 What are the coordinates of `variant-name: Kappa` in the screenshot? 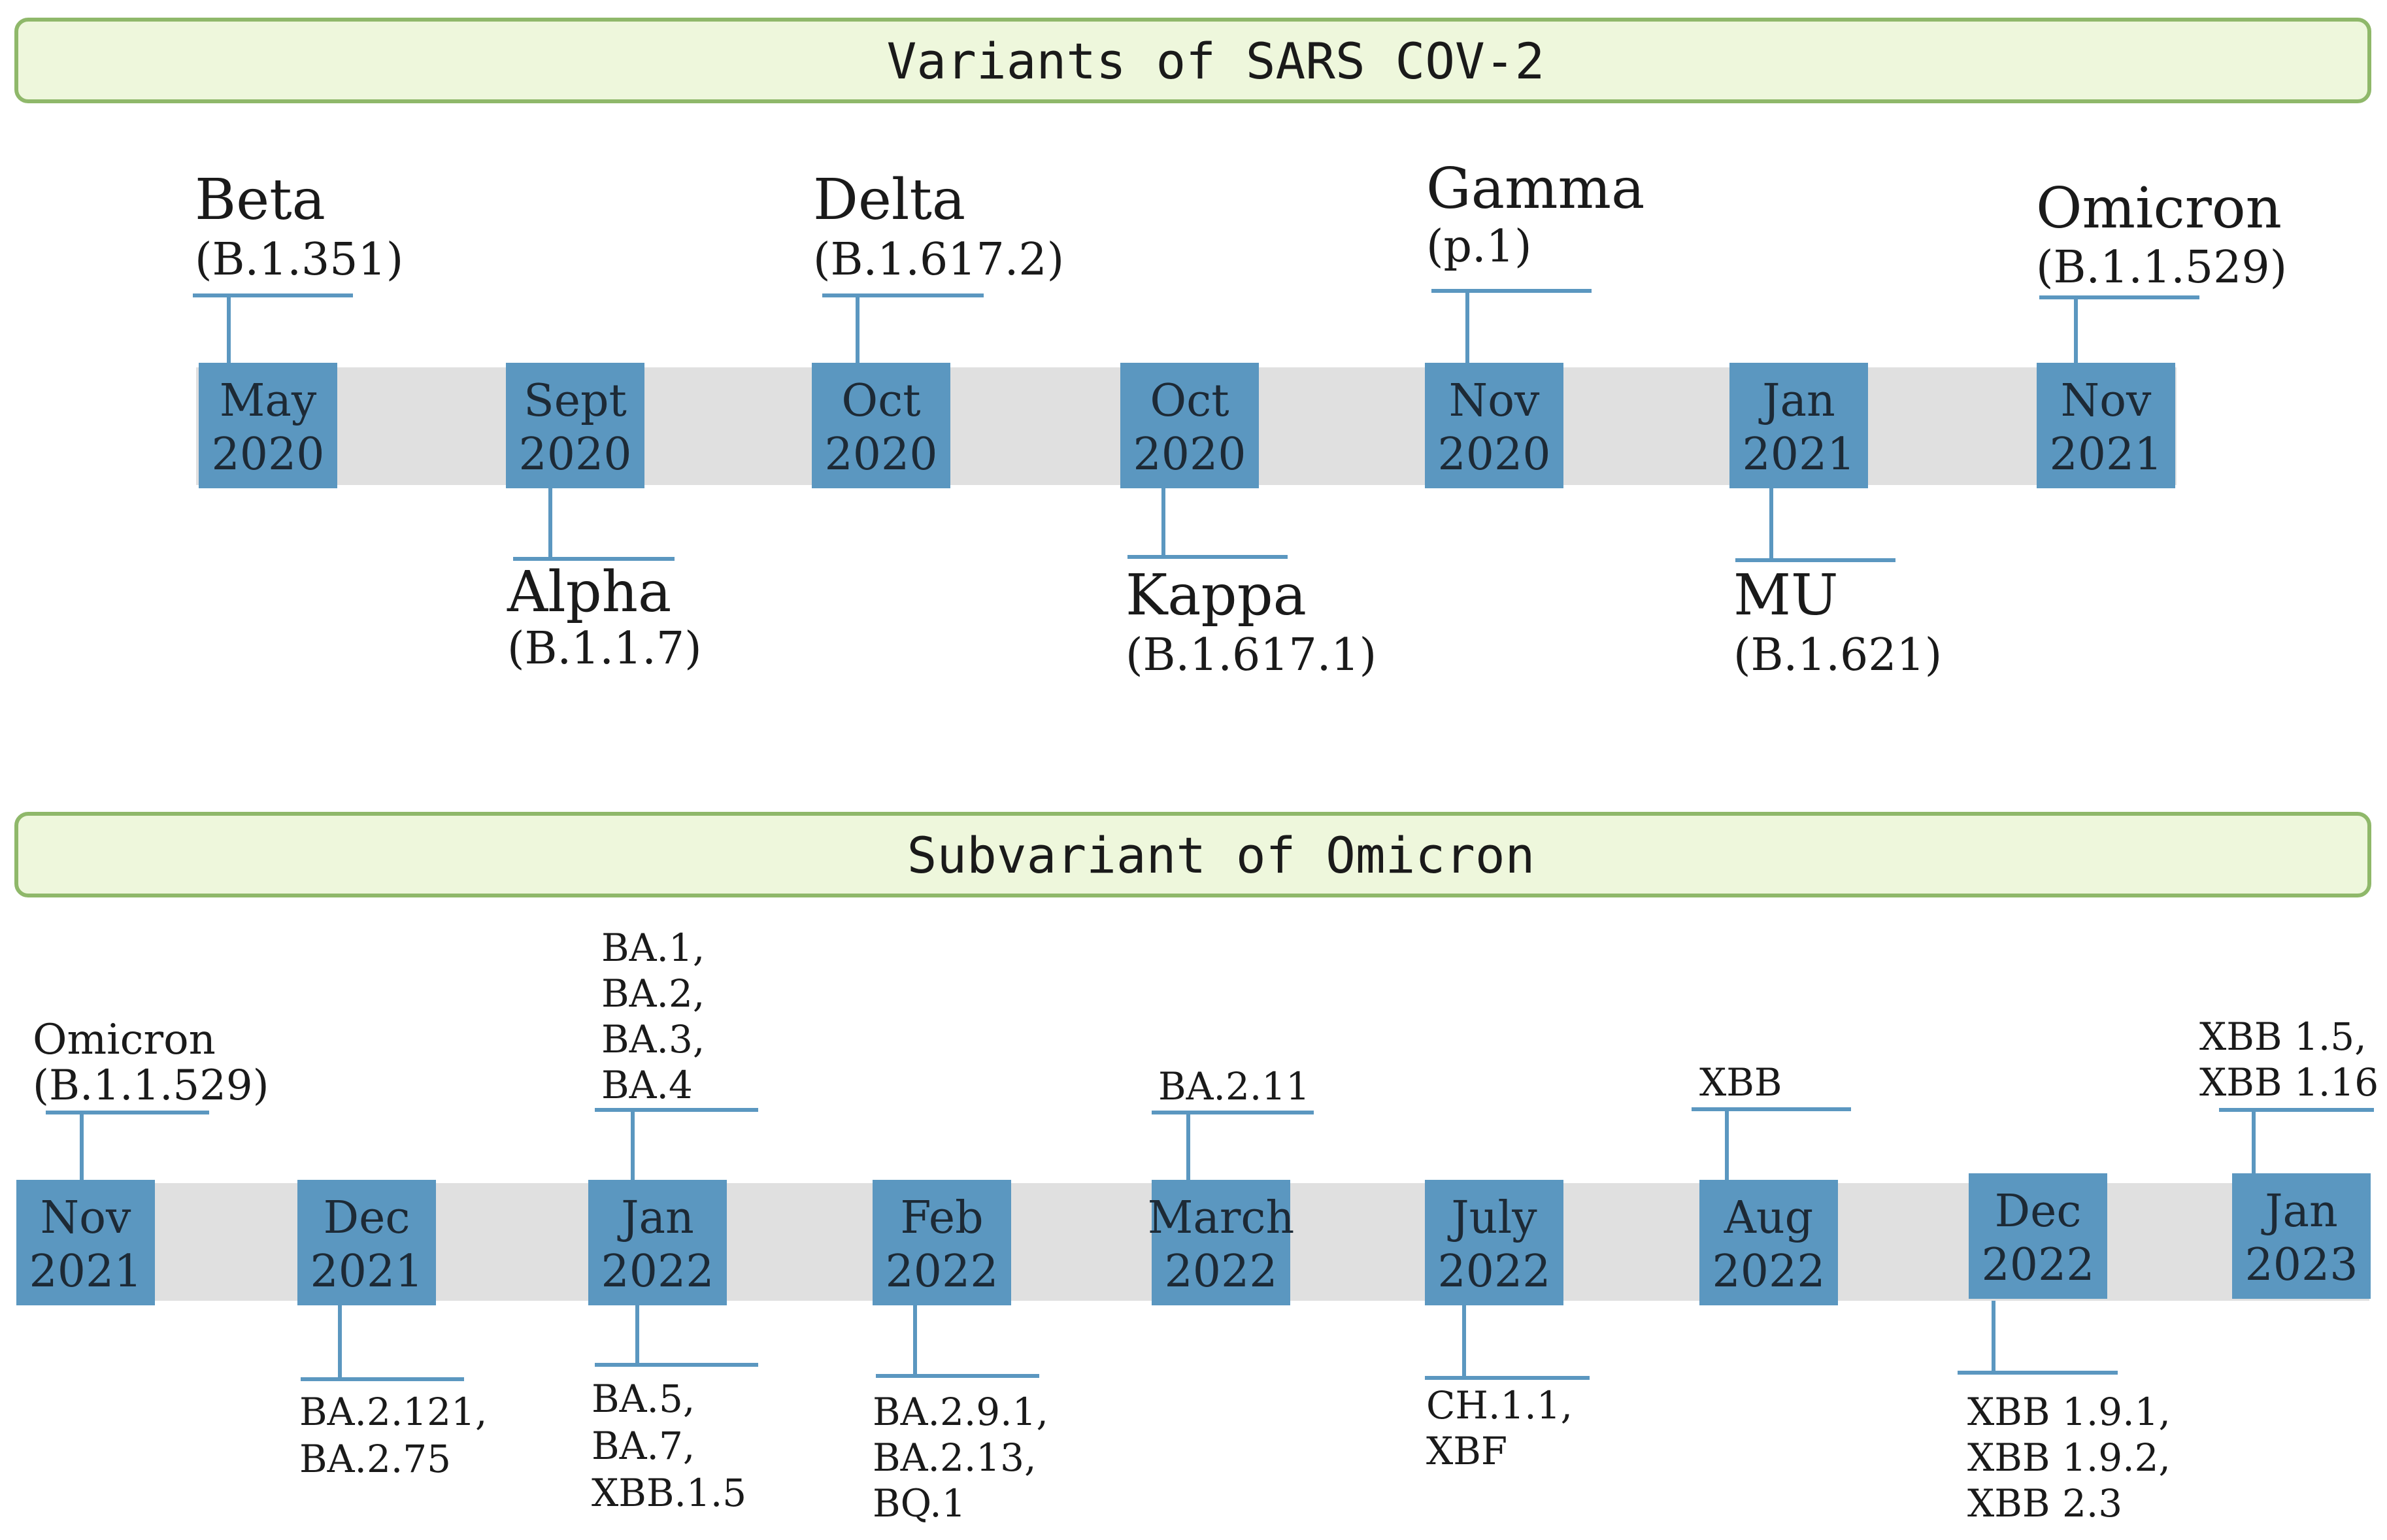 It's located at (1216, 595).